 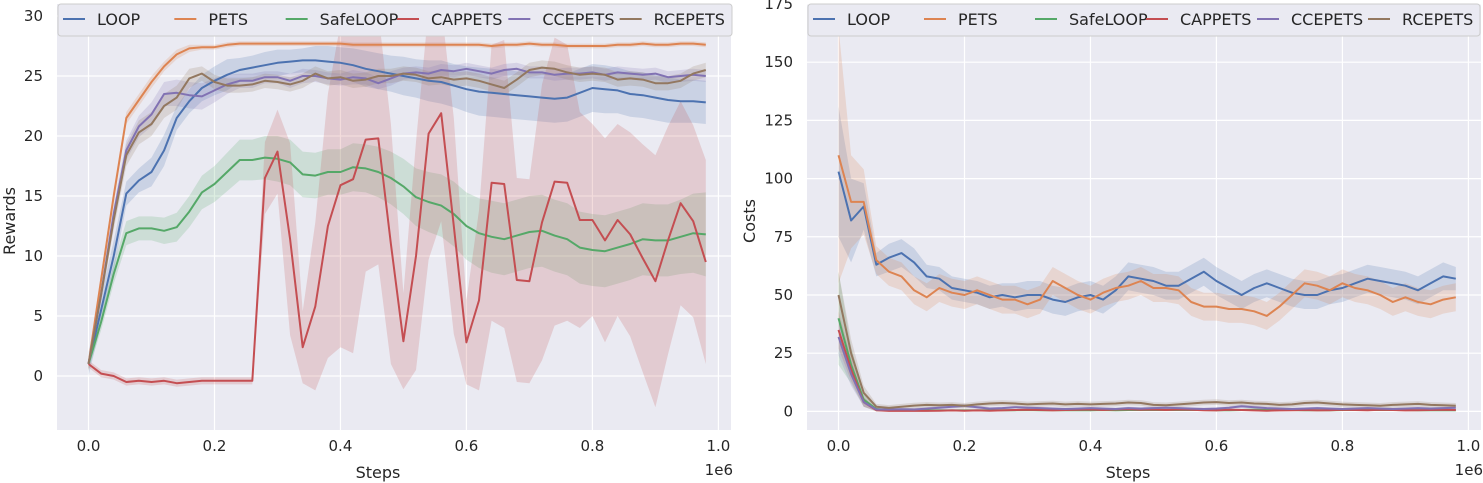 I want to click on y-tick-label: 5, so click(x=38, y=316).